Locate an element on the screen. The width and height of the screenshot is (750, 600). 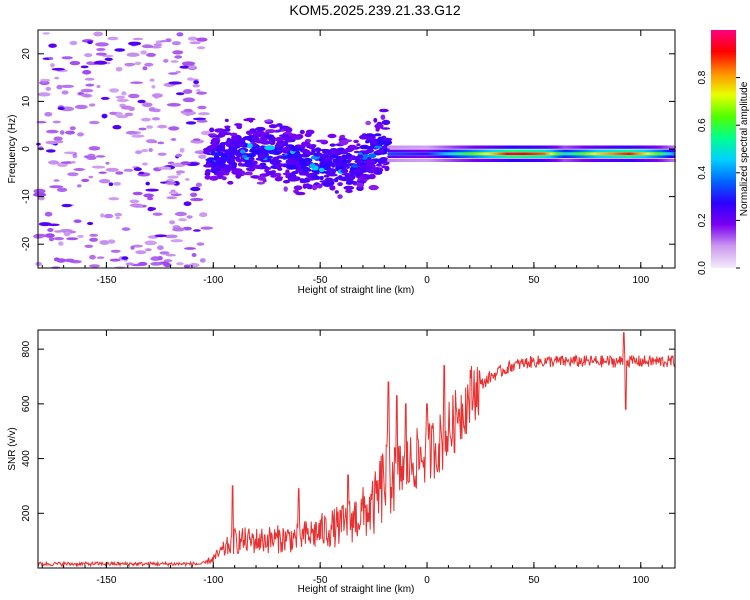
colorbar-tick-label: 0.4 is located at coordinates (702, 172).